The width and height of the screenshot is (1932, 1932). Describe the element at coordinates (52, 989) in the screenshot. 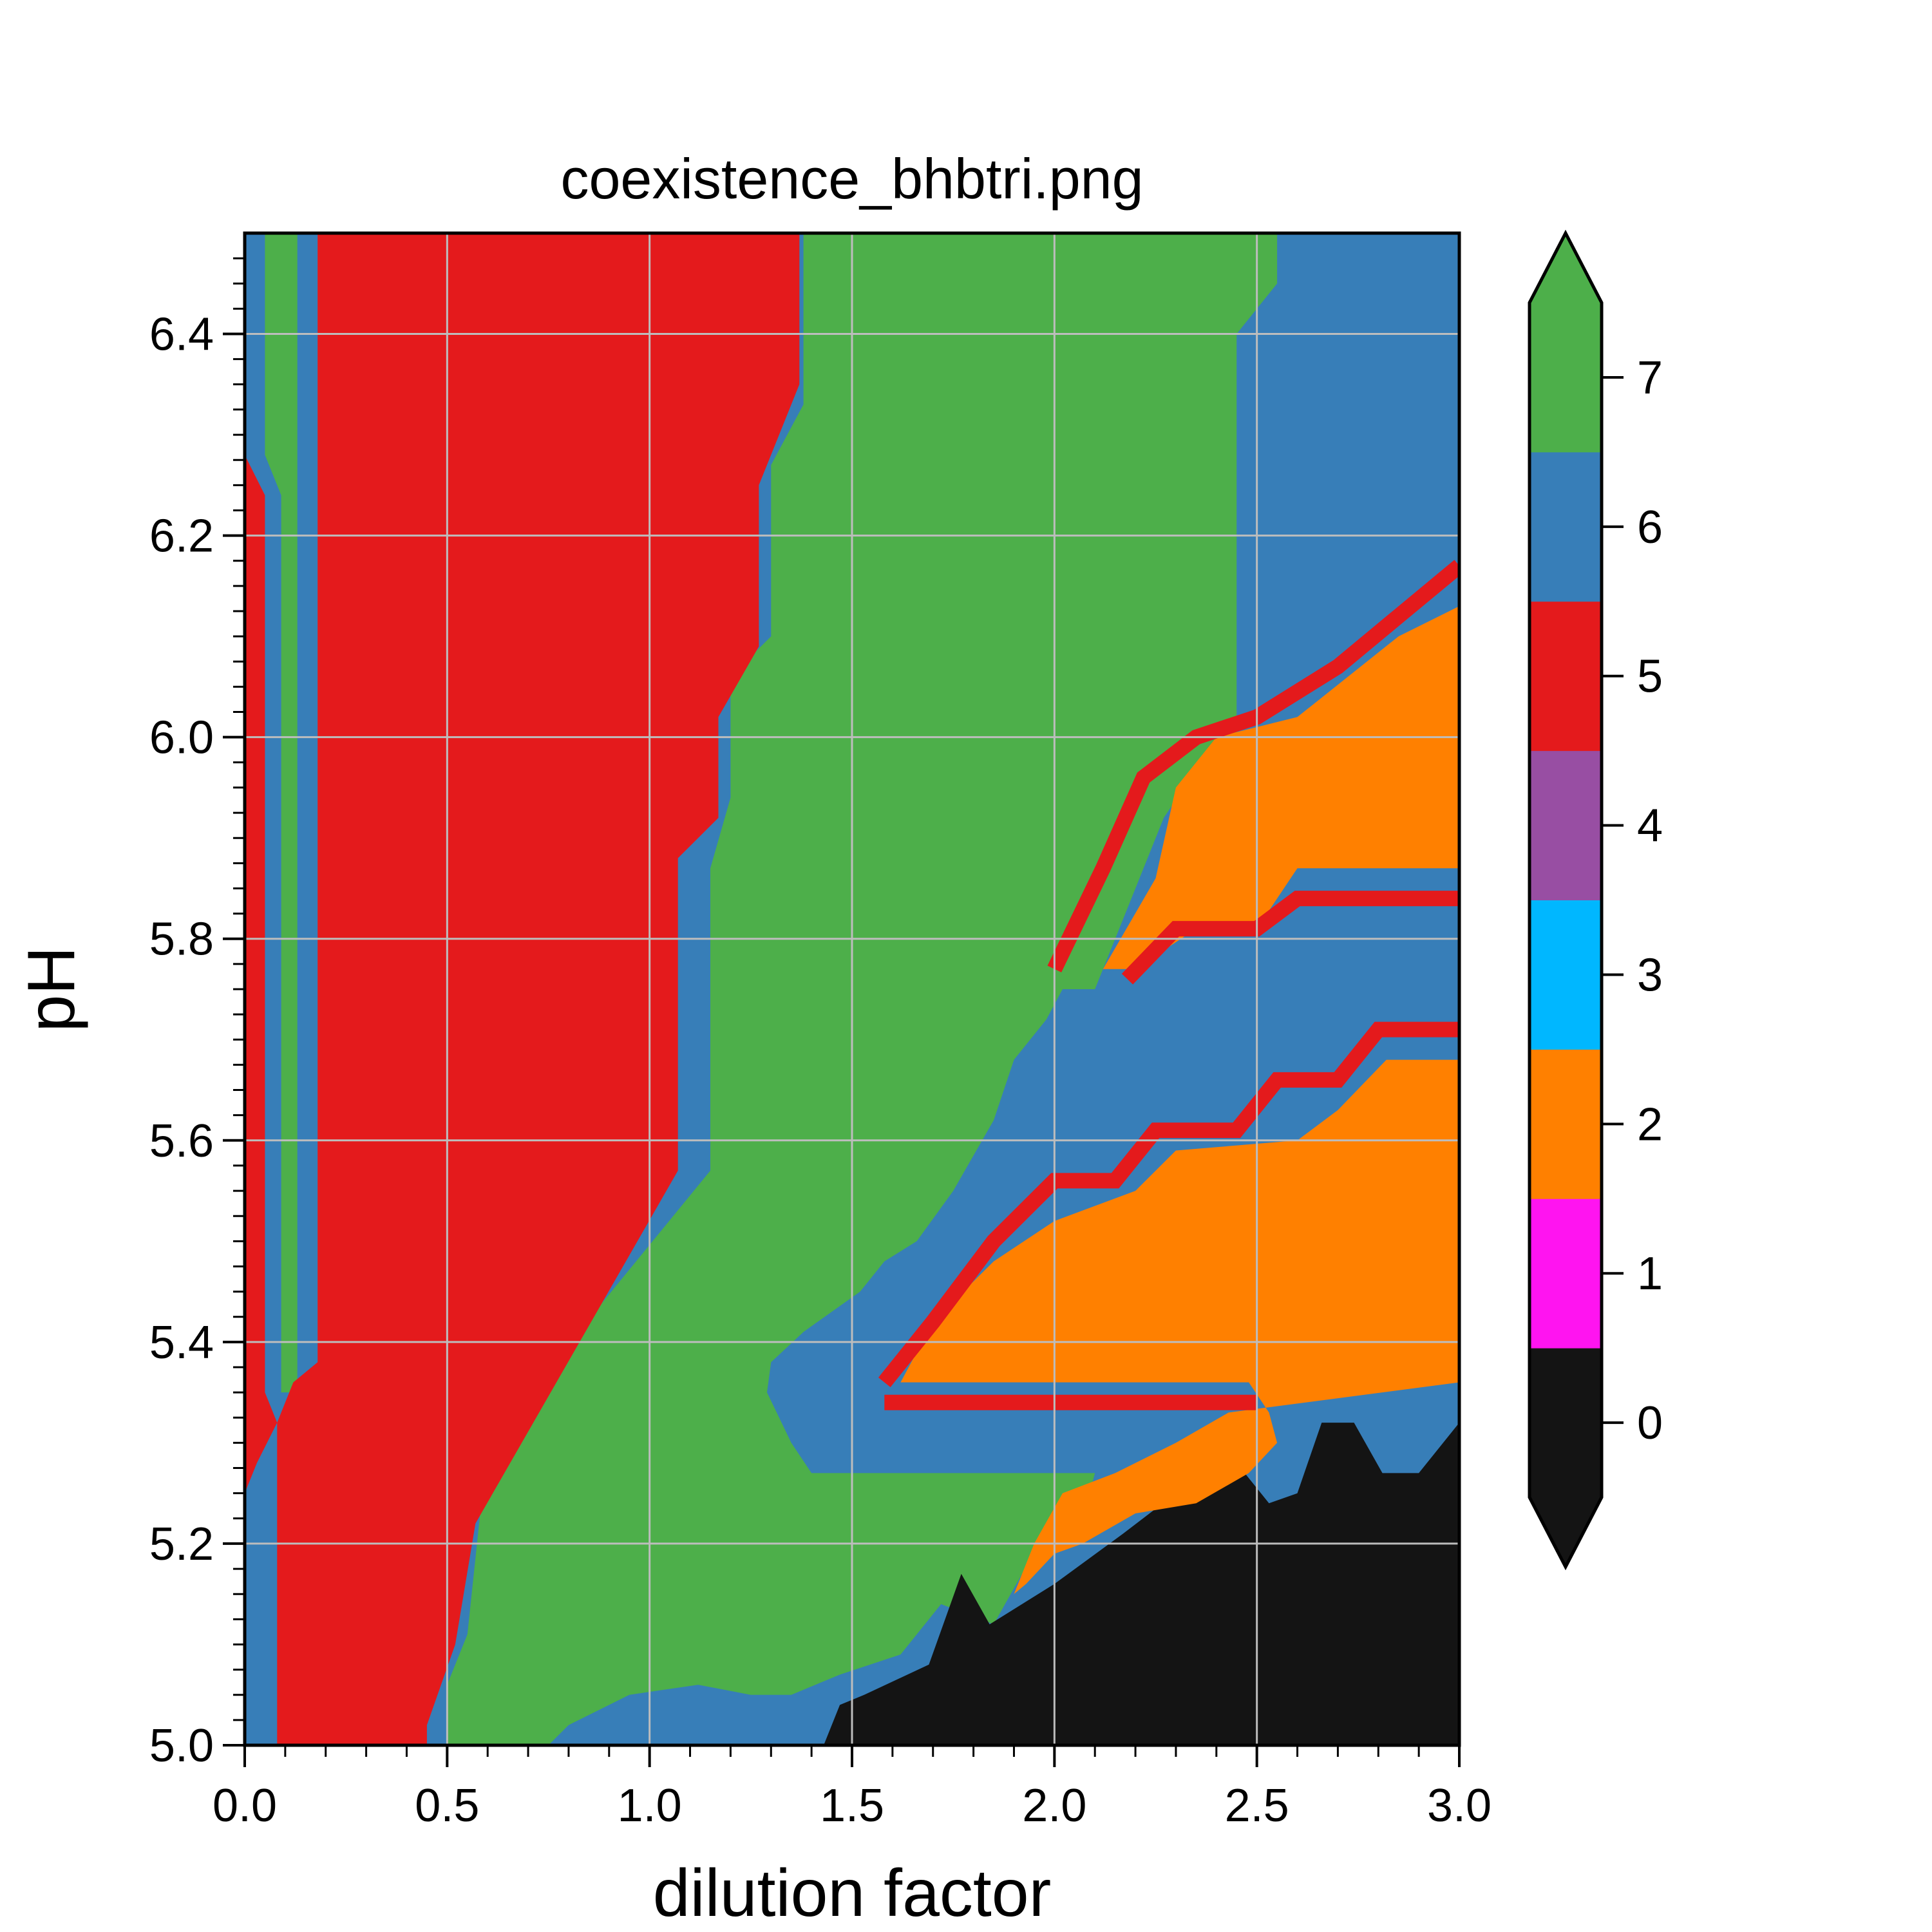

I see `y-axis-label: pH` at that location.